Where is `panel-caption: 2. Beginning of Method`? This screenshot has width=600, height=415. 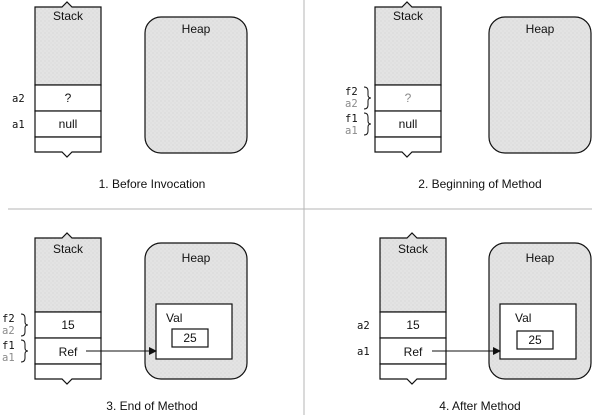 panel-caption: 2. Beginning of Method is located at coordinates (479, 184).